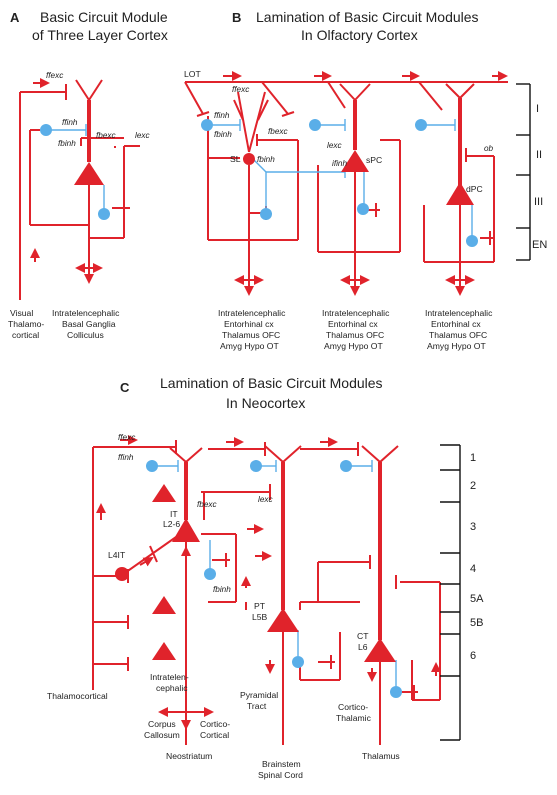 Image resolution: width=557 pixels, height=795 pixels. Describe the element at coordinates (126, 437) in the screenshot. I see `panel-c-ffexc-label: ffexc` at that location.